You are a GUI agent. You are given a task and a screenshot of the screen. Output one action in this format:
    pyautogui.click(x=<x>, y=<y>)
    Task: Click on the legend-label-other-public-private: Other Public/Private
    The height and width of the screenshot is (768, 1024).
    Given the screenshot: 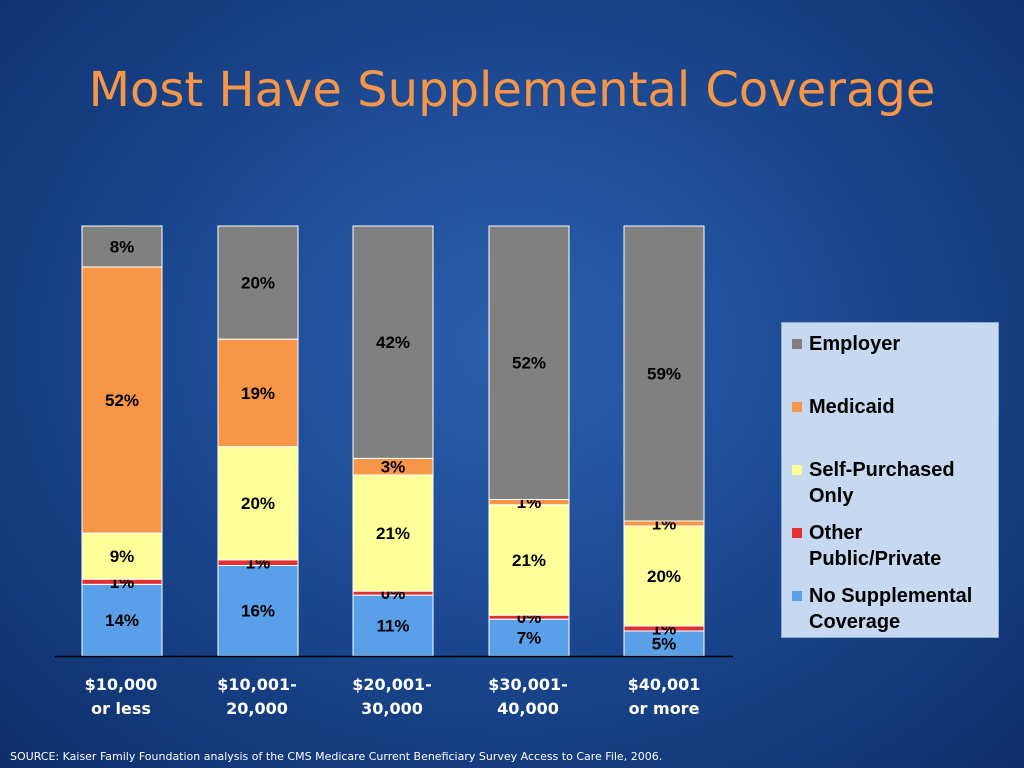 What is the action you would take?
    pyautogui.click(x=875, y=546)
    